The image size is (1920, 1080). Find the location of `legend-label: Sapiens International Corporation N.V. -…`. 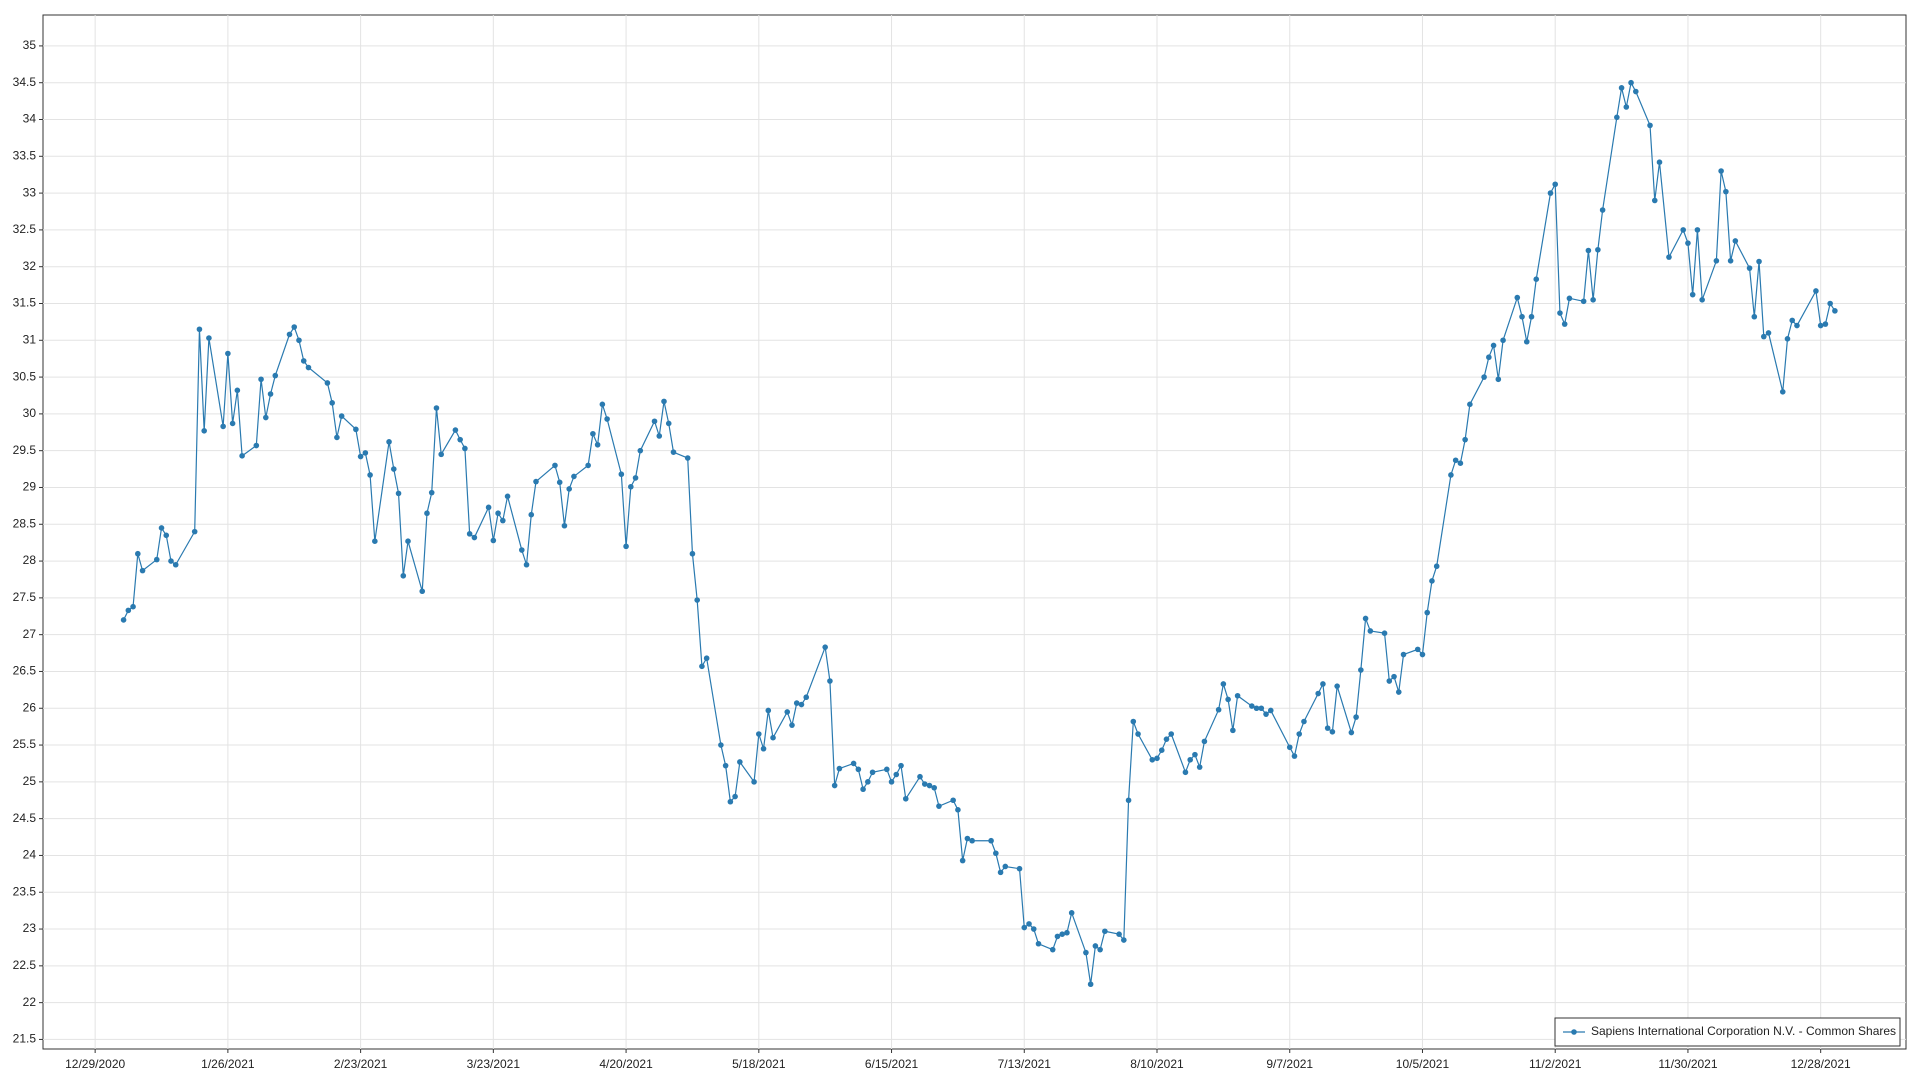

legend-label: Sapiens International Corporation N.V. -… is located at coordinates (1743, 1031).